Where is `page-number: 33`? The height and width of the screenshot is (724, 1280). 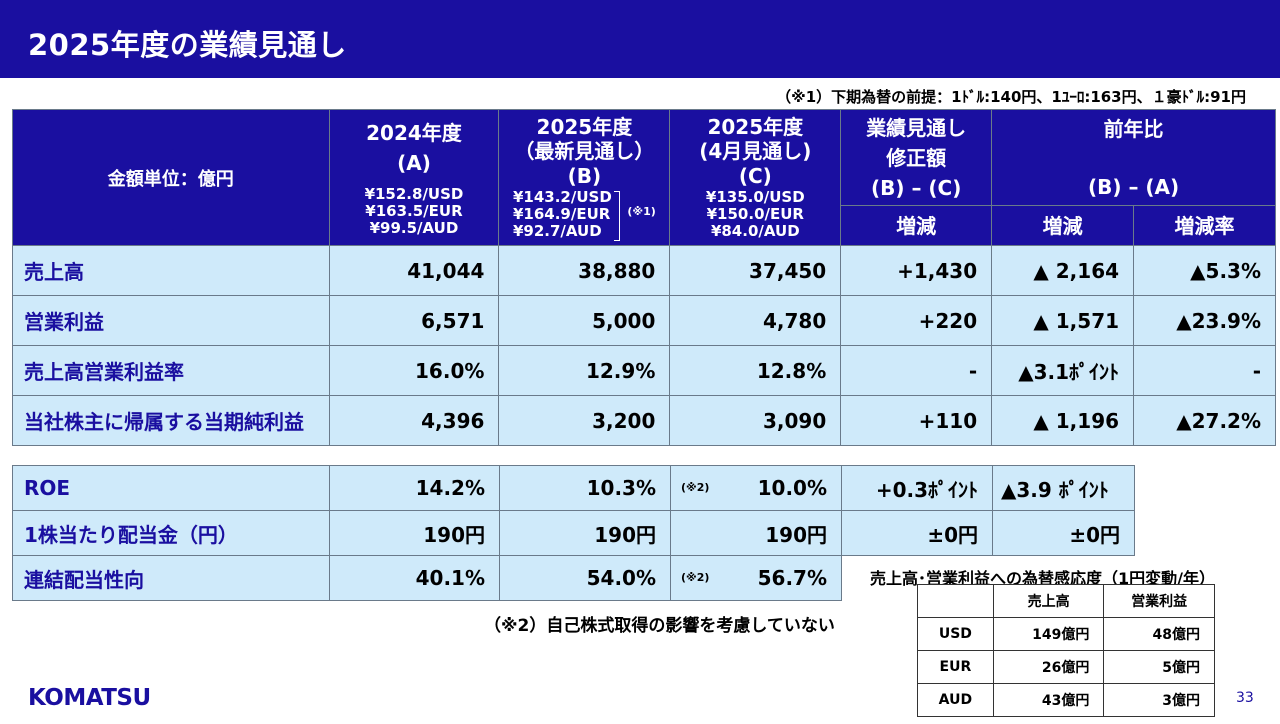 page-number: 33 is located at coordinates (1245, 698).